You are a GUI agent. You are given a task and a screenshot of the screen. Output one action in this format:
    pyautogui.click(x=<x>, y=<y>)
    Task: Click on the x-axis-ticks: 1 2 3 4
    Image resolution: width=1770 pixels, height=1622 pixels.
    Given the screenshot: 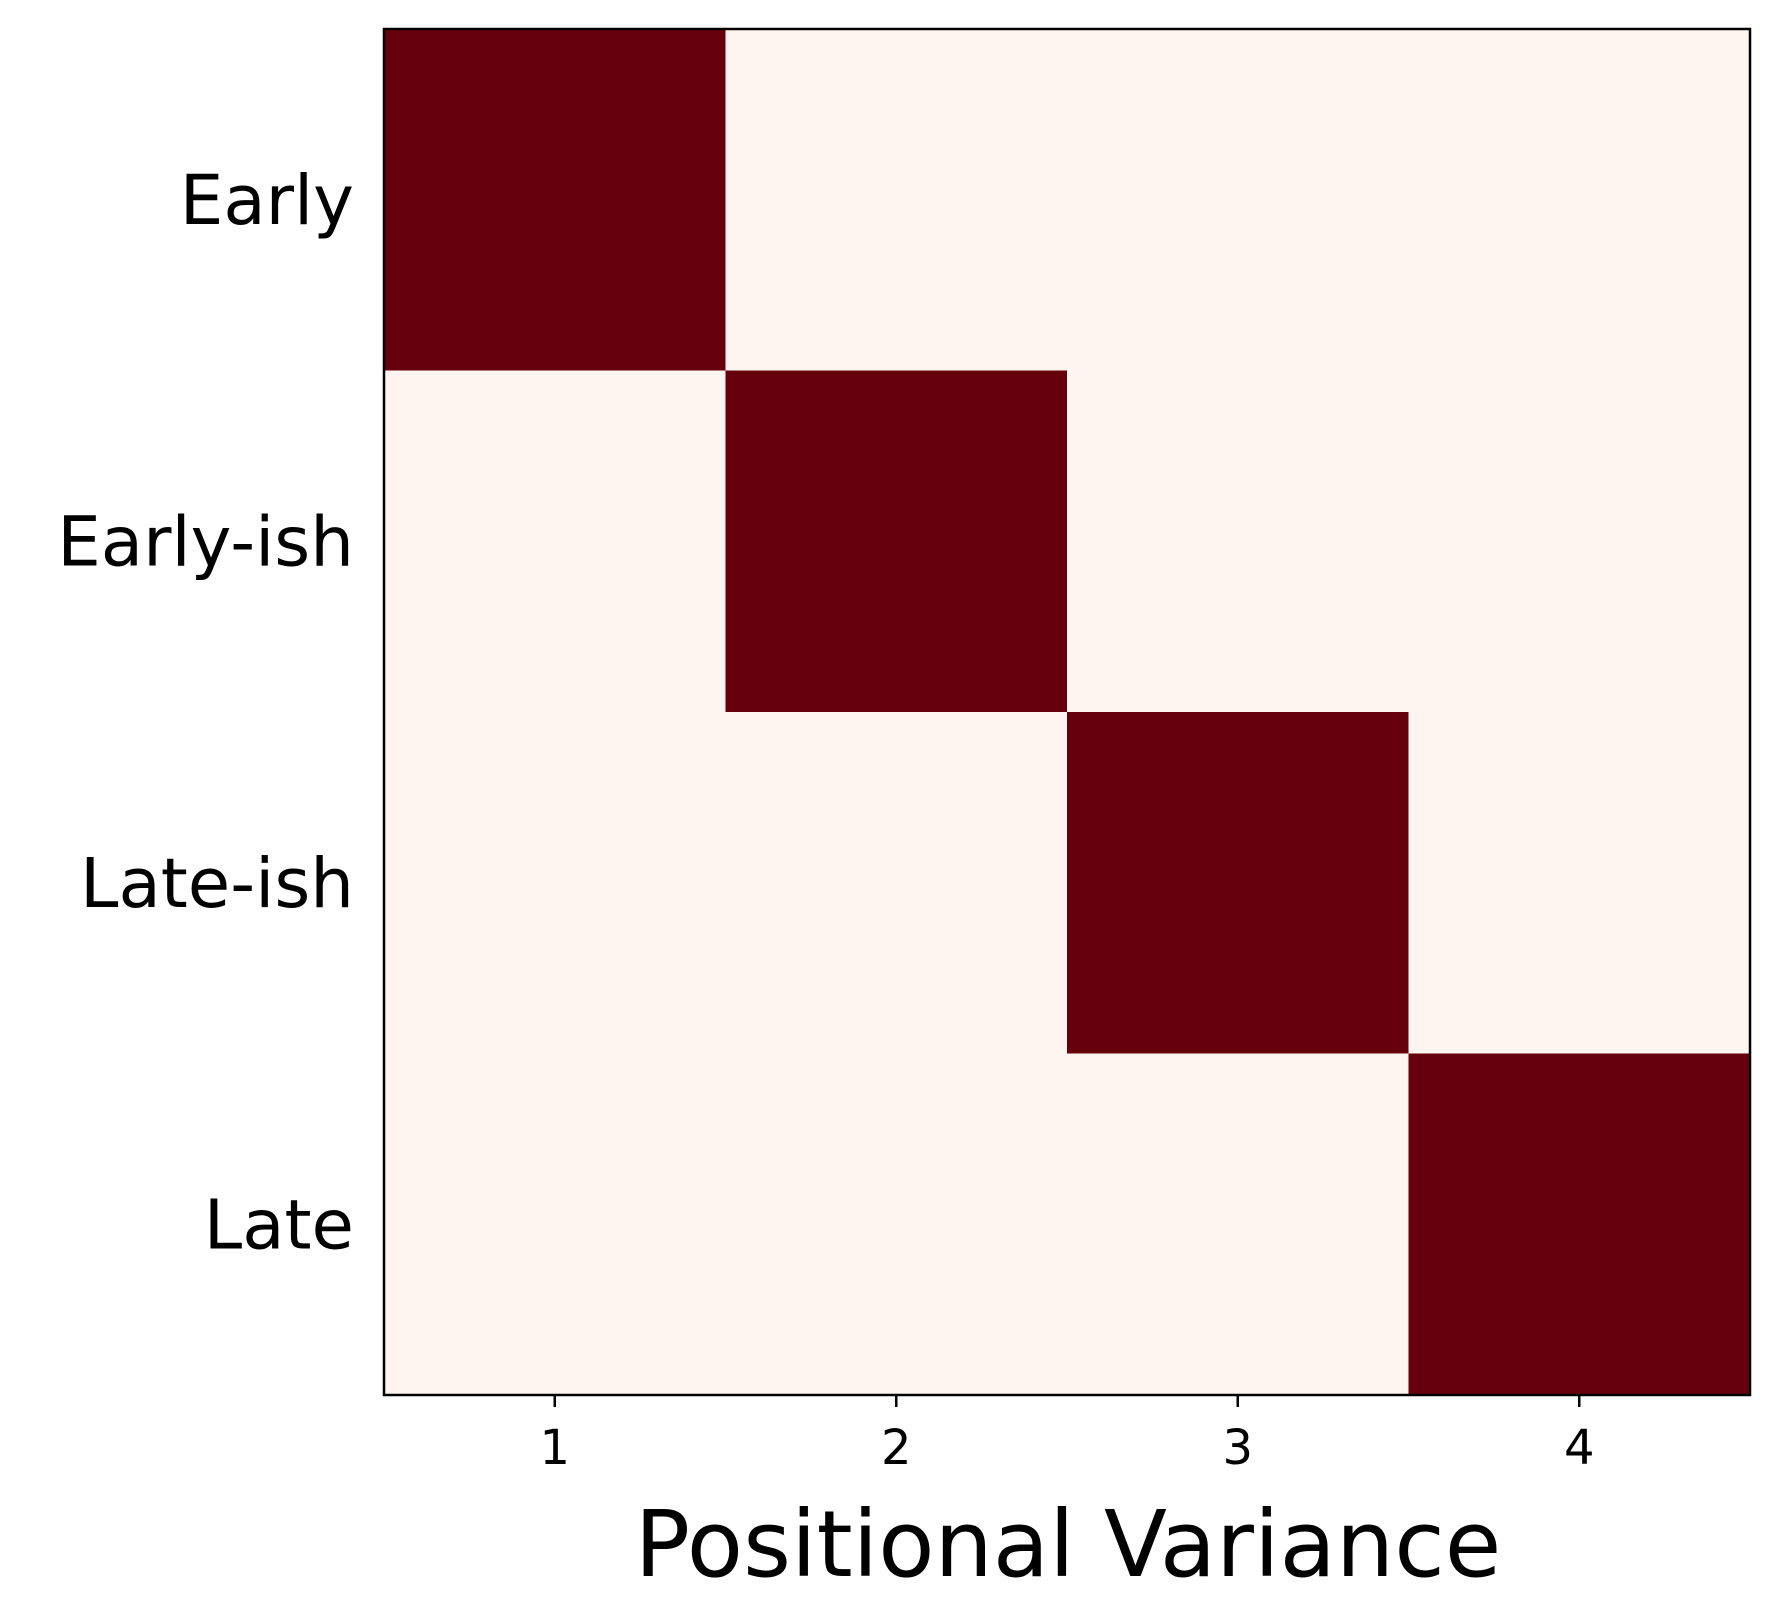 What is the action you would take?
    pyautogui.click(x=1067, y=1435)
    